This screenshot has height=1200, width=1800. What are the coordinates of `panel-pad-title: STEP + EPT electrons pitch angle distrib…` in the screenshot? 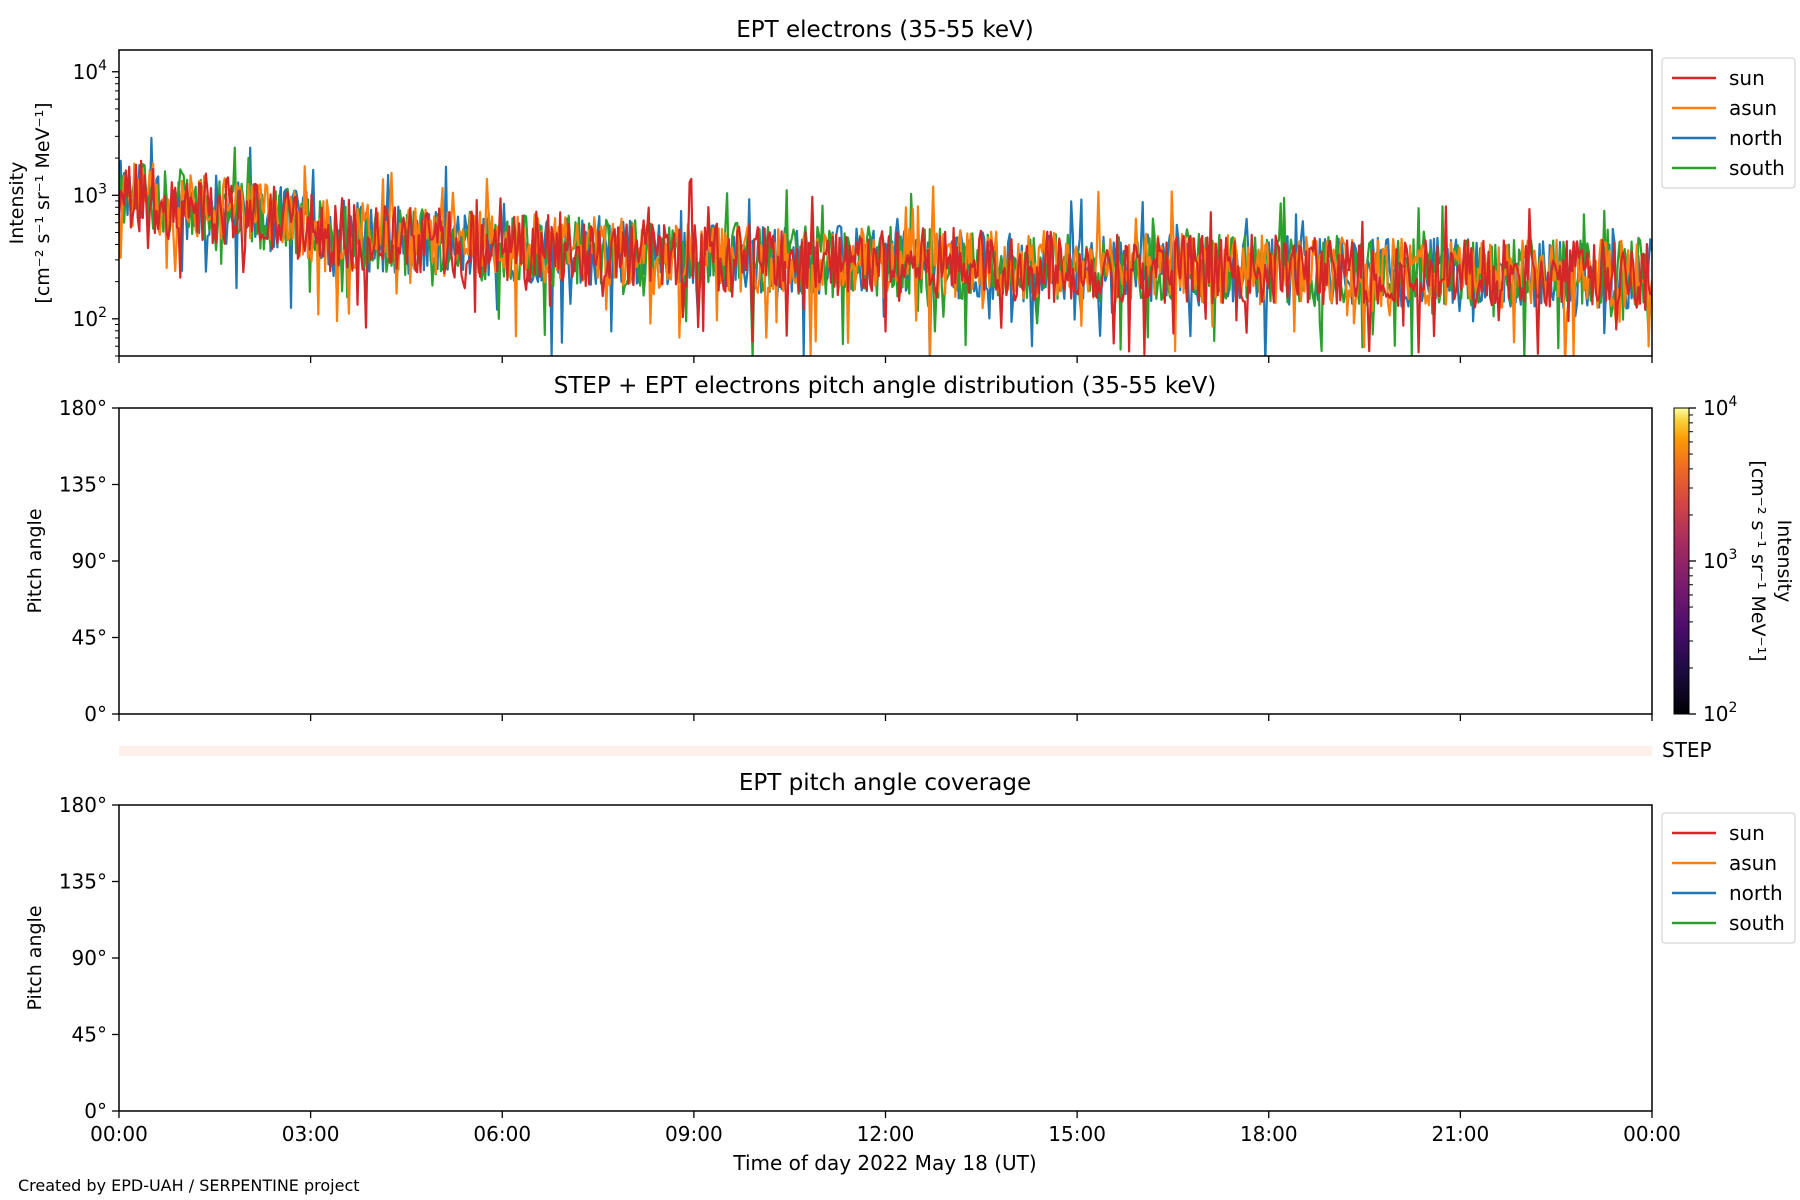 It's located at (885, 386).